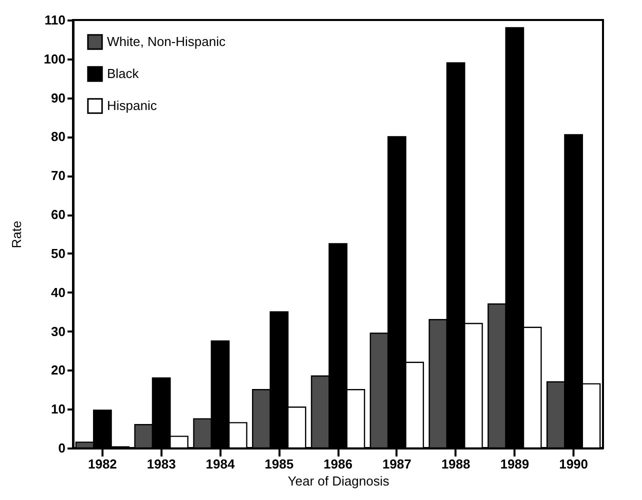  Describe the element at coordinates (132, 105) in the screenshot. I see `legend-label: Hispanic` at that location.